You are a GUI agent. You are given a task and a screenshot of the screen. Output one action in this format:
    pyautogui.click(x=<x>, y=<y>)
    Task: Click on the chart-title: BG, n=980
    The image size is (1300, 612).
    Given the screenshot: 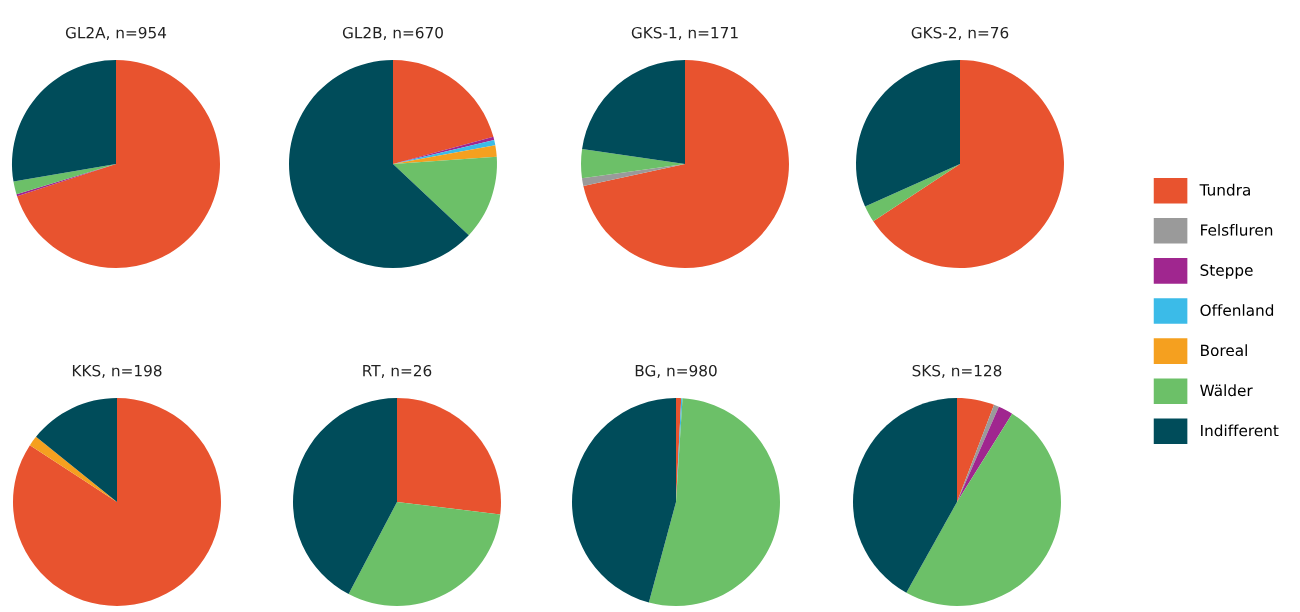 What is the action you would take?
    pyautogui.click(x=676, y=371)
    